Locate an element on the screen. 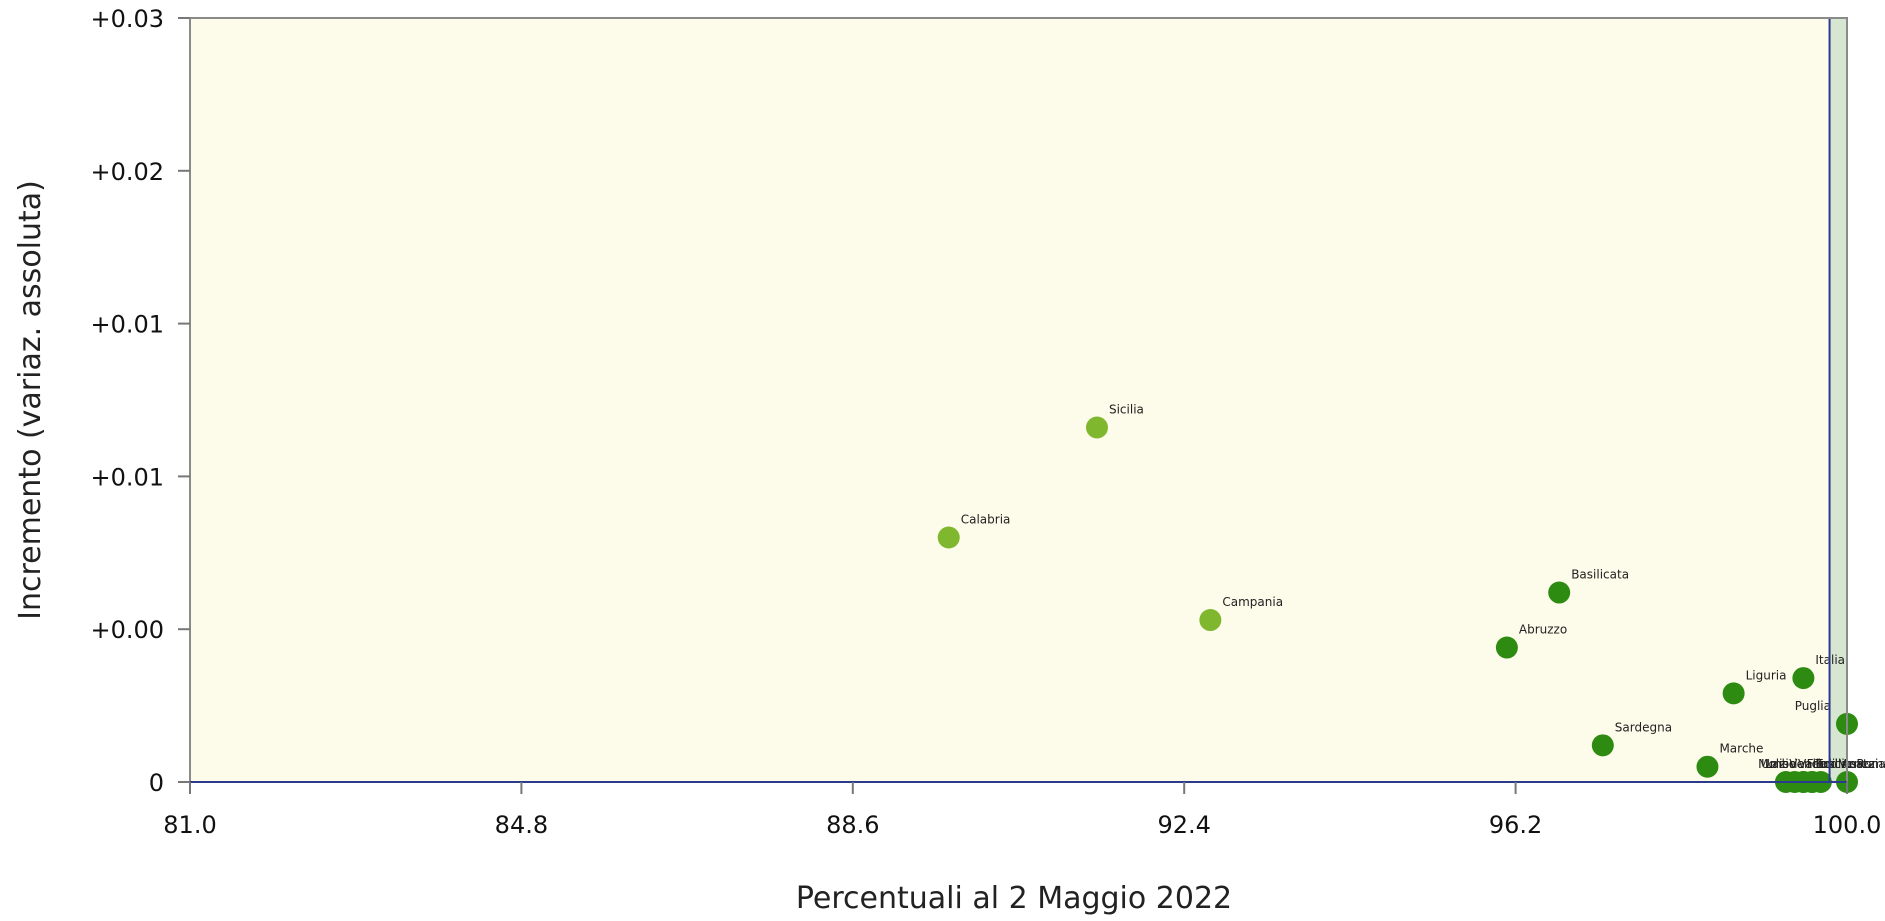  data-label-sardegna: Sardegna is located at coordinates (1643, 727).